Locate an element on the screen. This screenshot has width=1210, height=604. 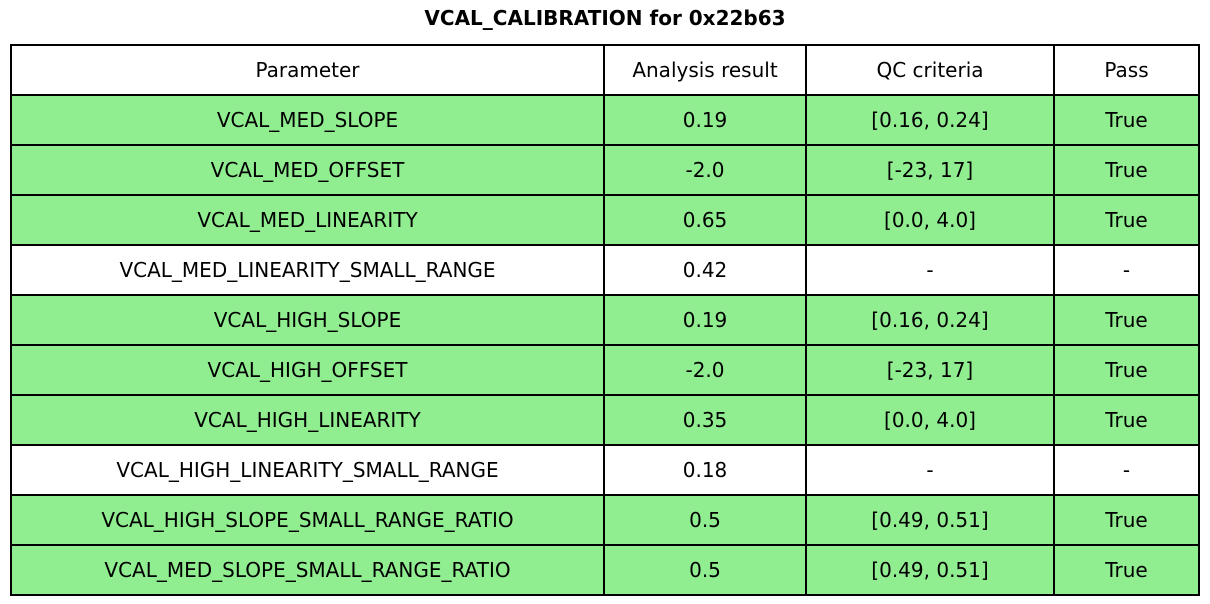
cell-parameter: VCAL_HIGH_SLOPE is located at coordinates (307, 320).